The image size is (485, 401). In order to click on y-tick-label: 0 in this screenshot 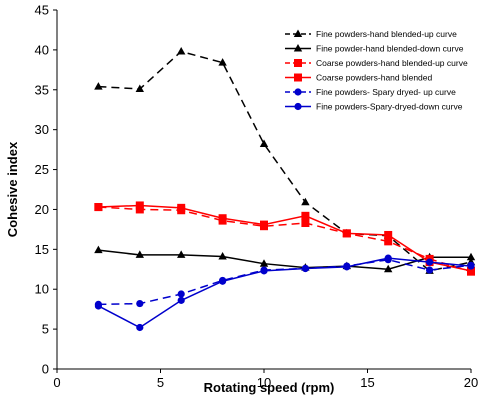, I will do `click(45, 369)`.